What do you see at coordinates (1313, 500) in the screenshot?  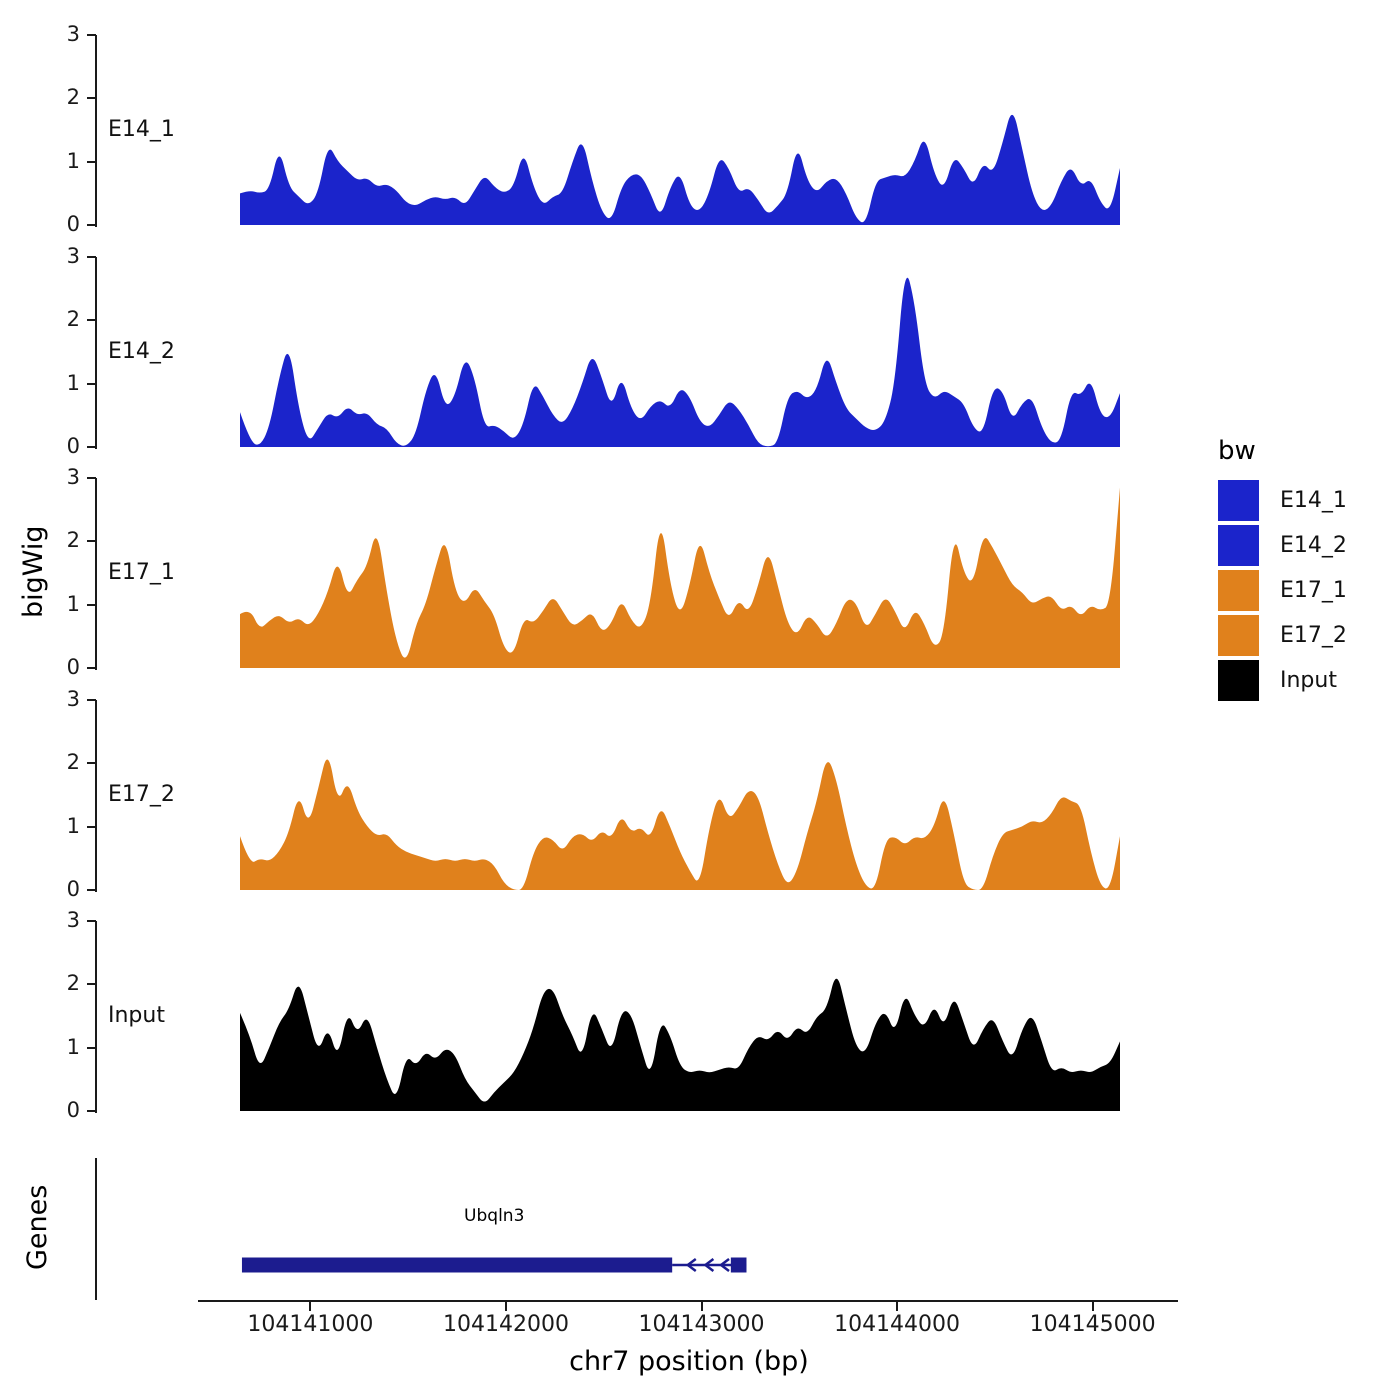 I see `legend-label-E14_1: E14_1` at bounding box center [1313, 500].